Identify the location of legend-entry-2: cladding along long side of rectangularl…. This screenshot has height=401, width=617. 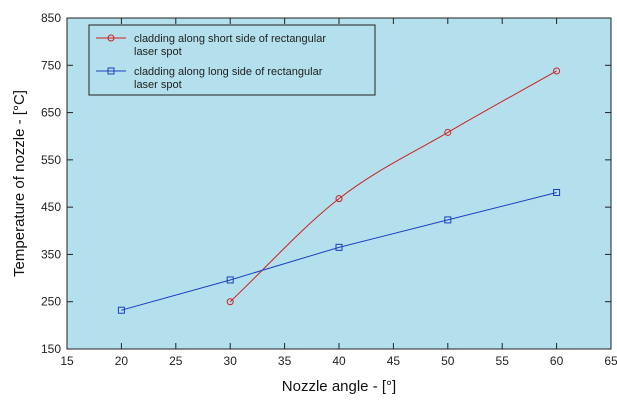
(209, 78).